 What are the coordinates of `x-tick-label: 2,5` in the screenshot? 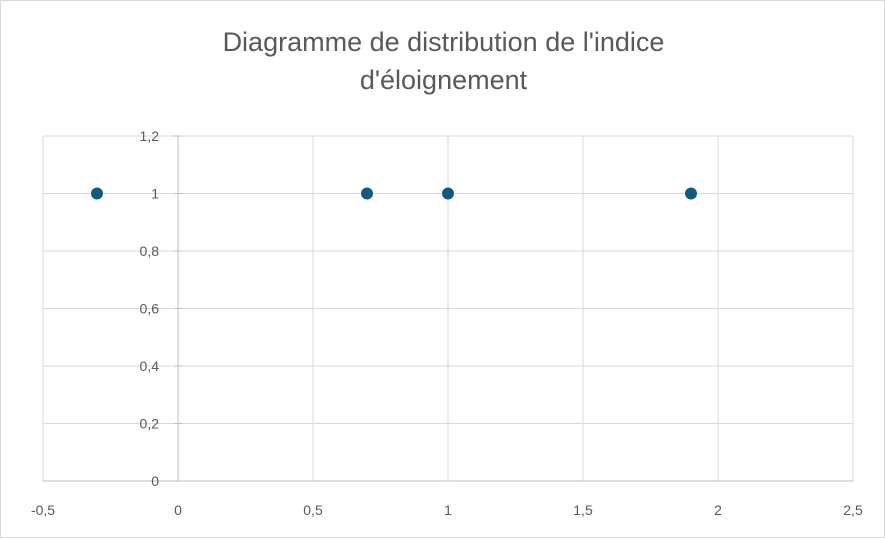 It's located at (853, 510).